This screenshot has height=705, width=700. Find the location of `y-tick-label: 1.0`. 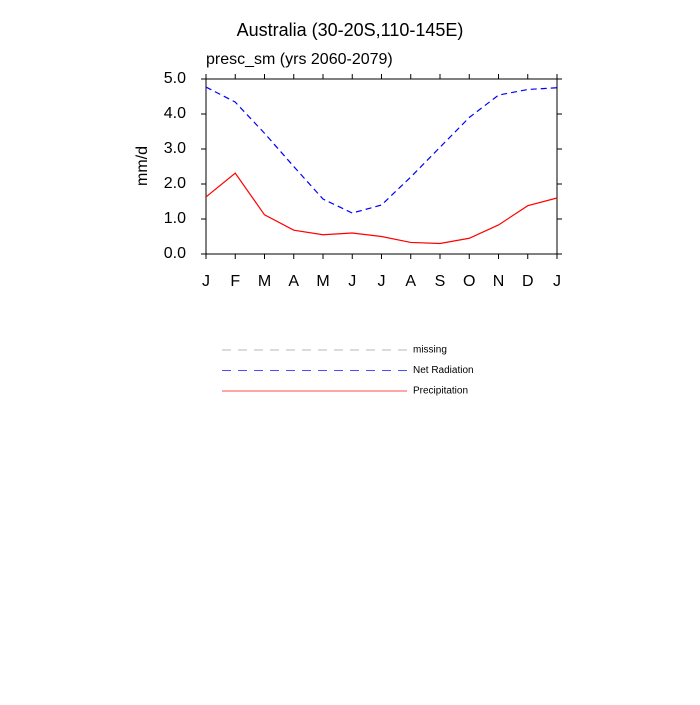

y-tick-label: 1.0 is located at coordinates (175, 218).